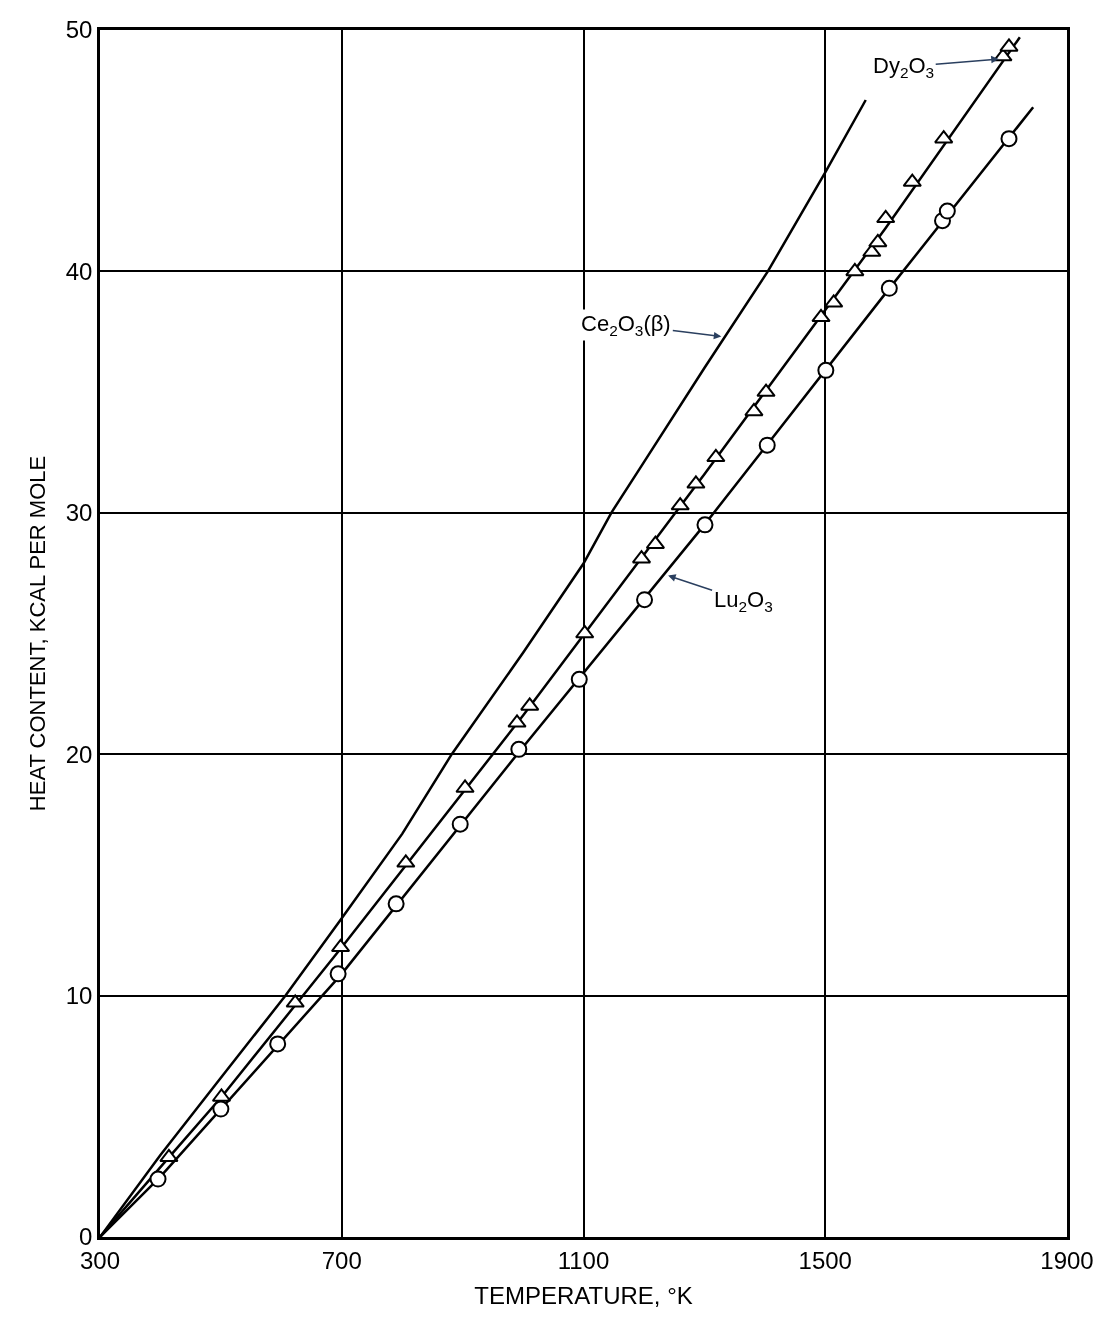 The height and width of the screenshot is (1332, 1112). I want to click on annotation: Dy$_{2}$O$_{3}$, so click(904, 67).